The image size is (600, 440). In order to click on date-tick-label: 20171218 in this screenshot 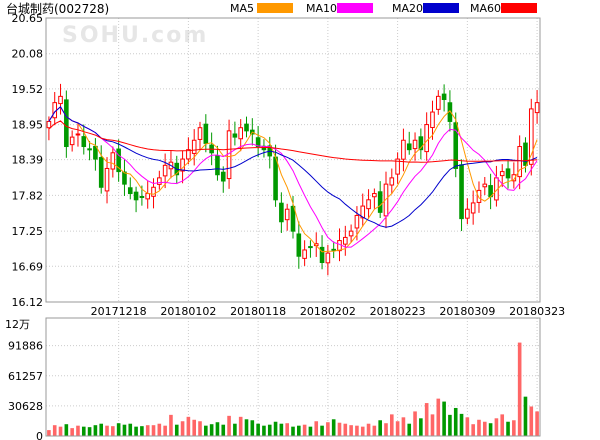, I will do `click(119, 311)`.